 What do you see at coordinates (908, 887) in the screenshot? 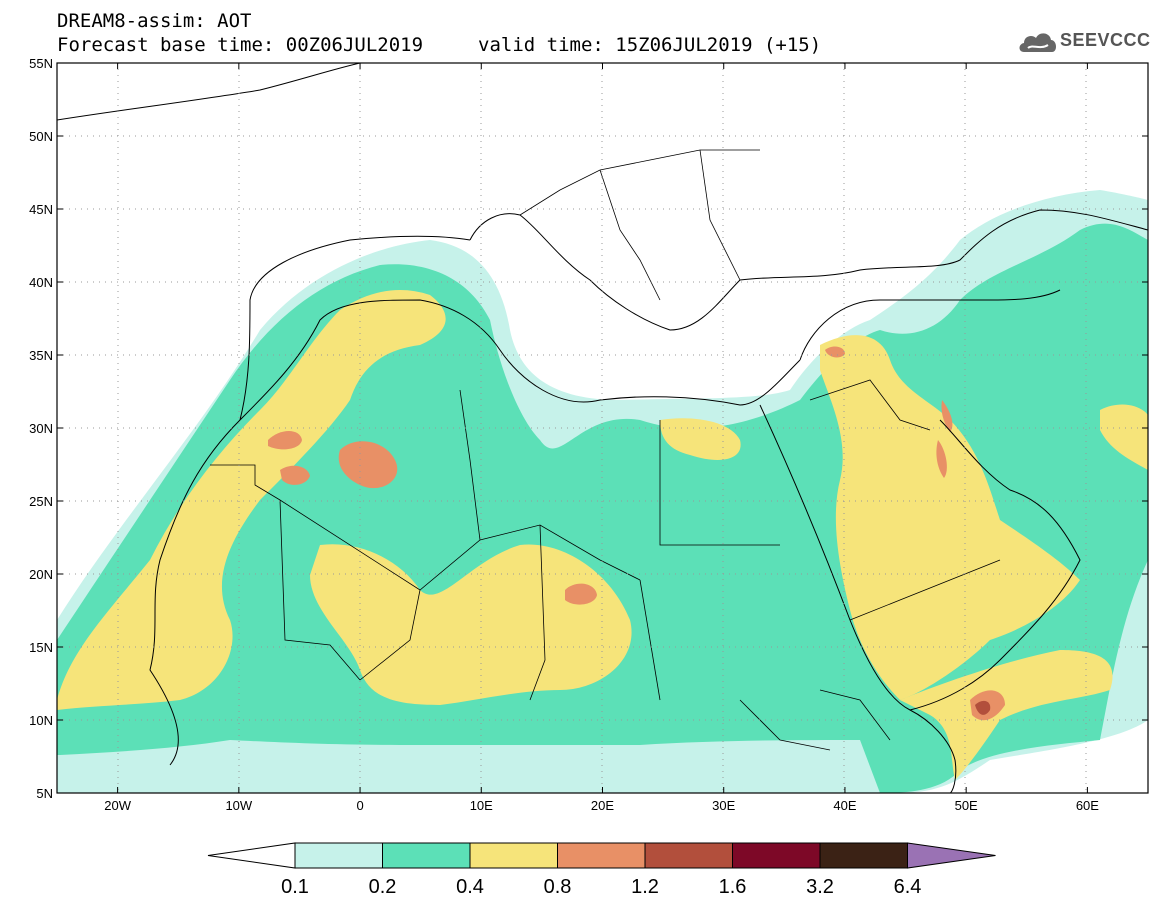
I see `colorbar-label: 6.4` at bounding box center [908, 887].